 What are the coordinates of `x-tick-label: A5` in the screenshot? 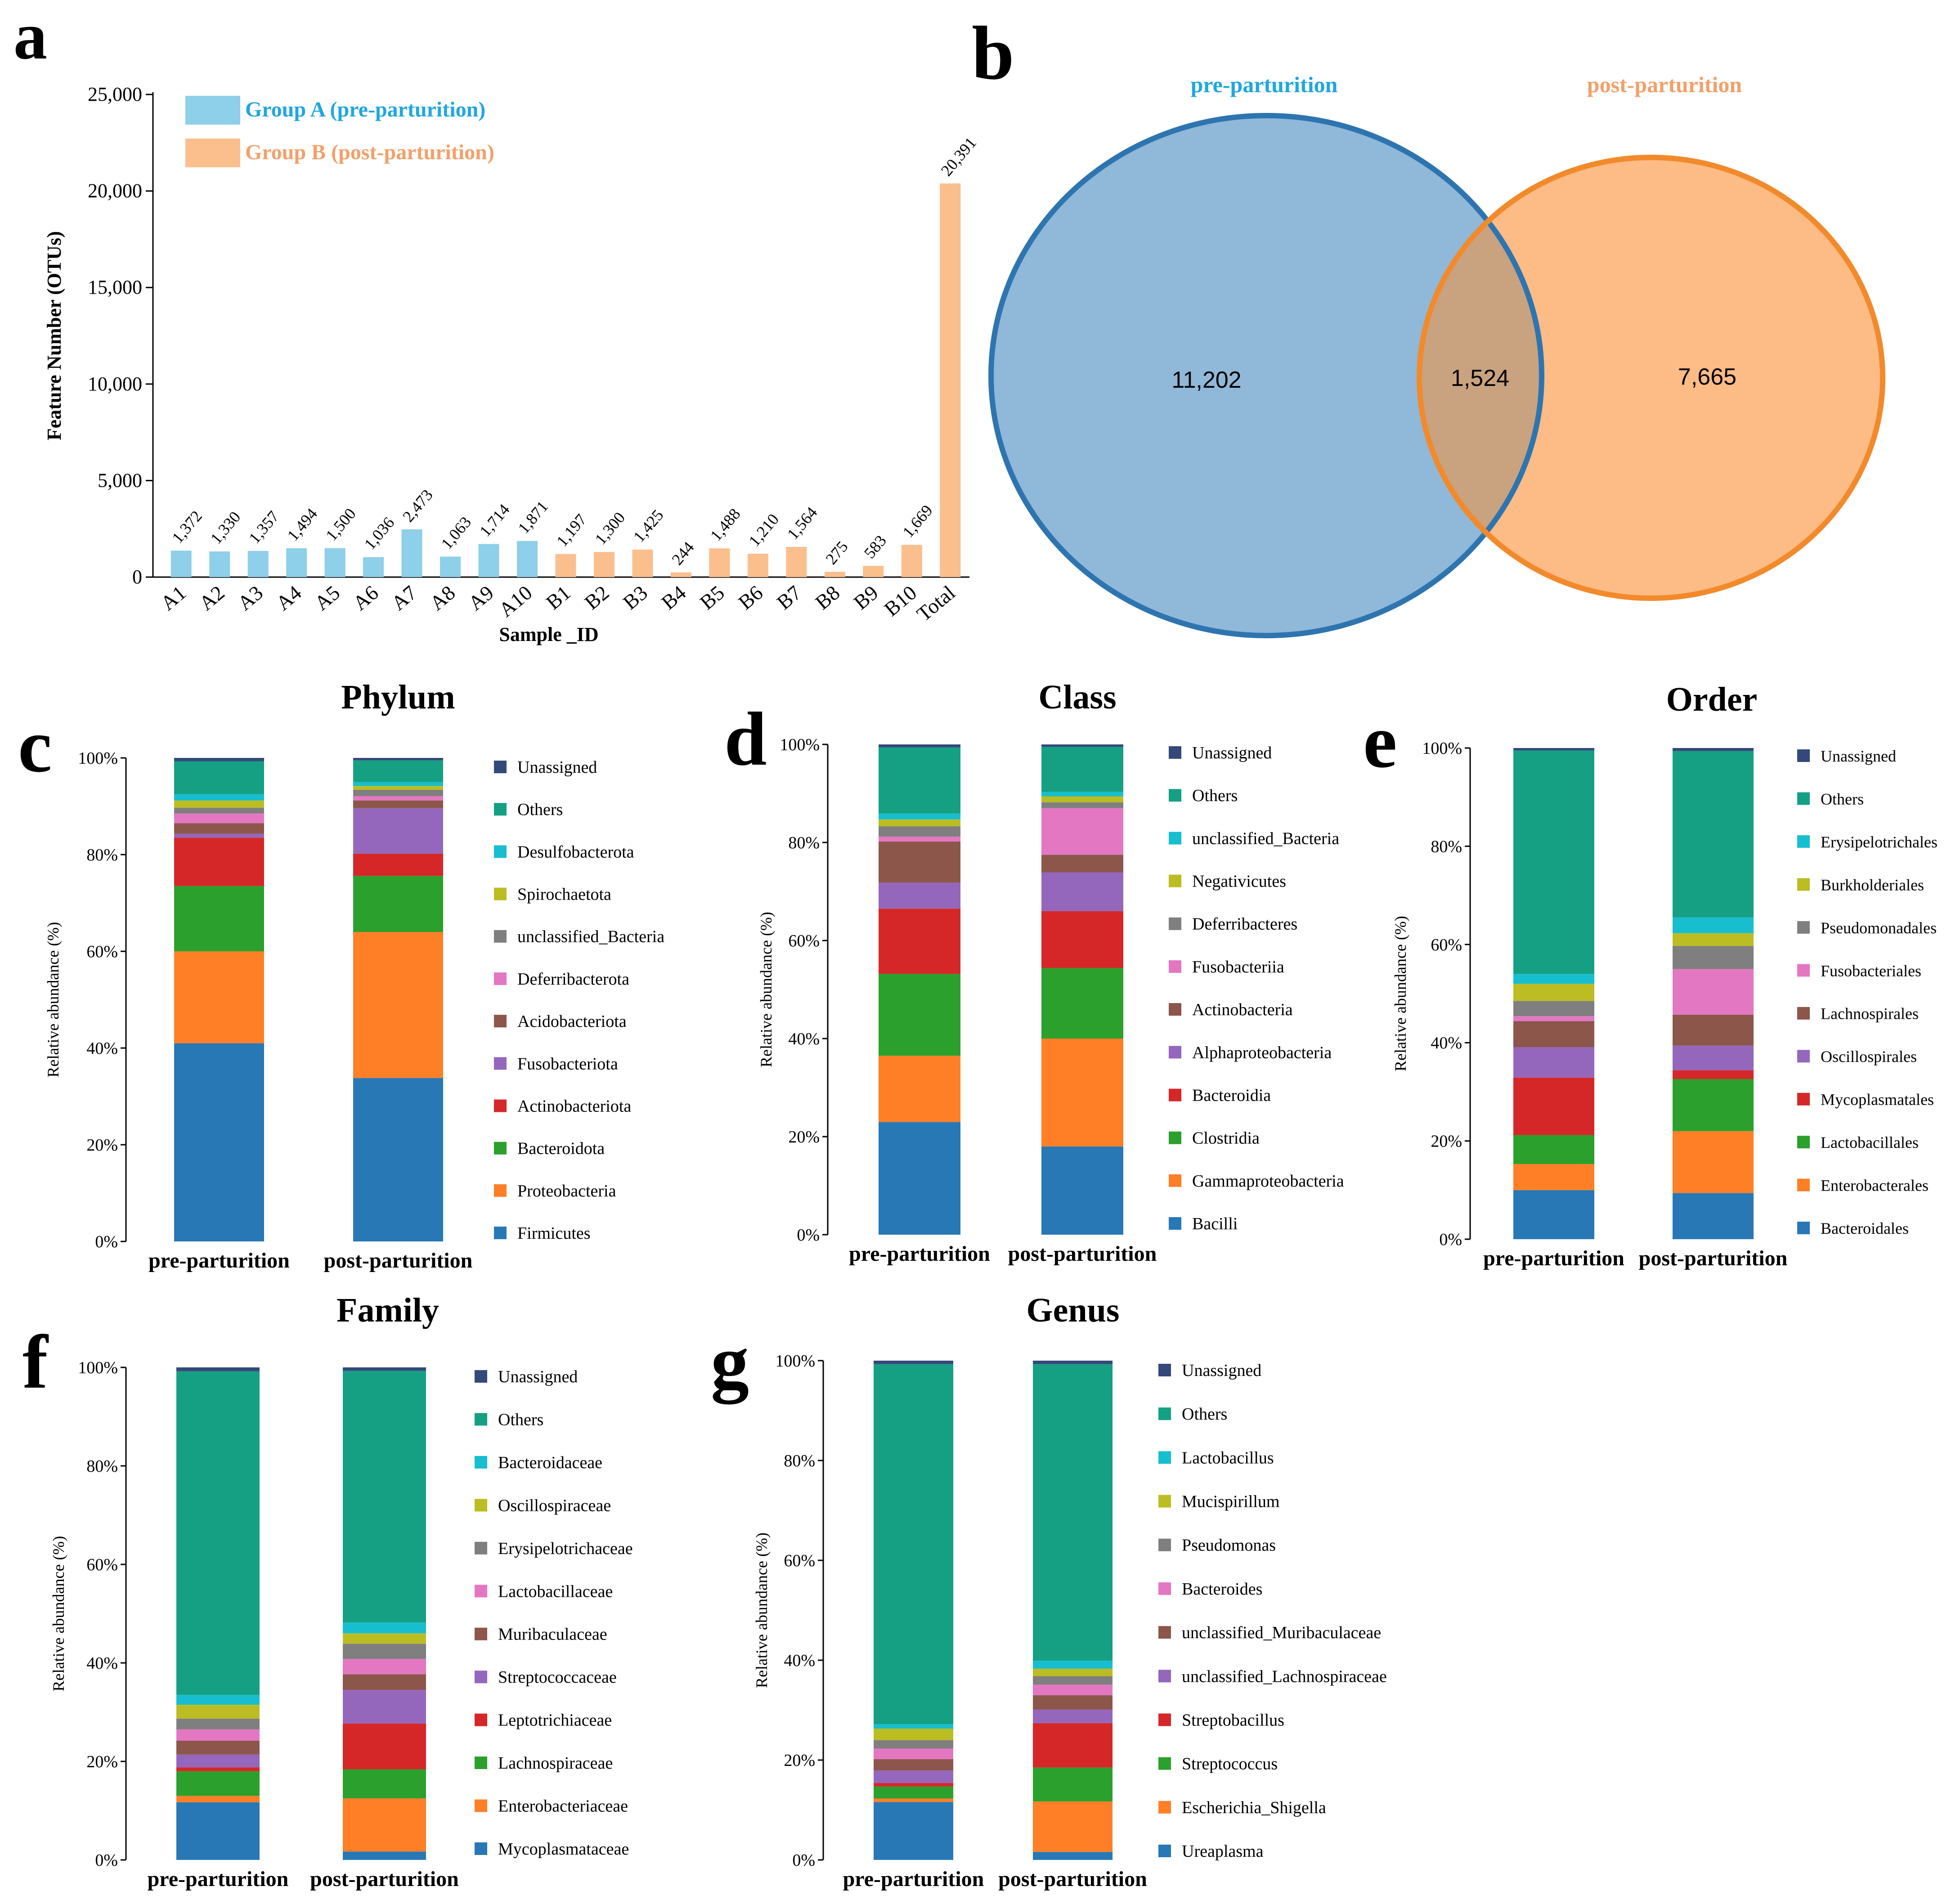 It's located at (327, 598).